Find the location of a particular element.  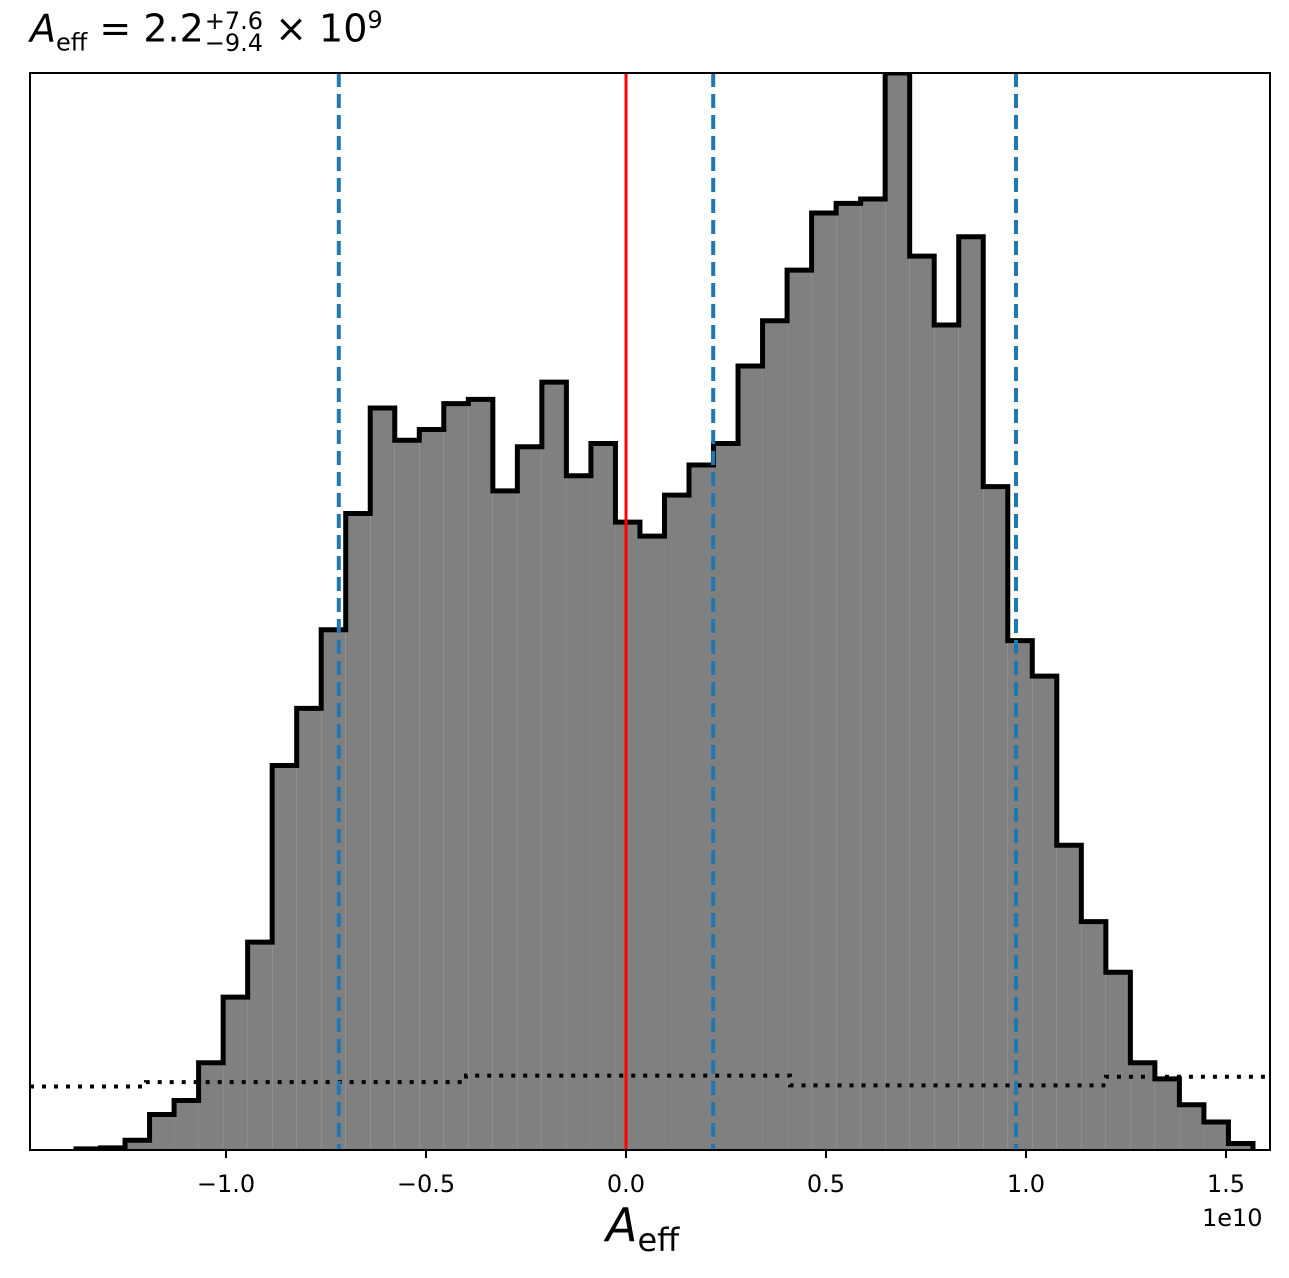

x-axis-offset-label: 1e10 is located at coordinates (1232, 1218).